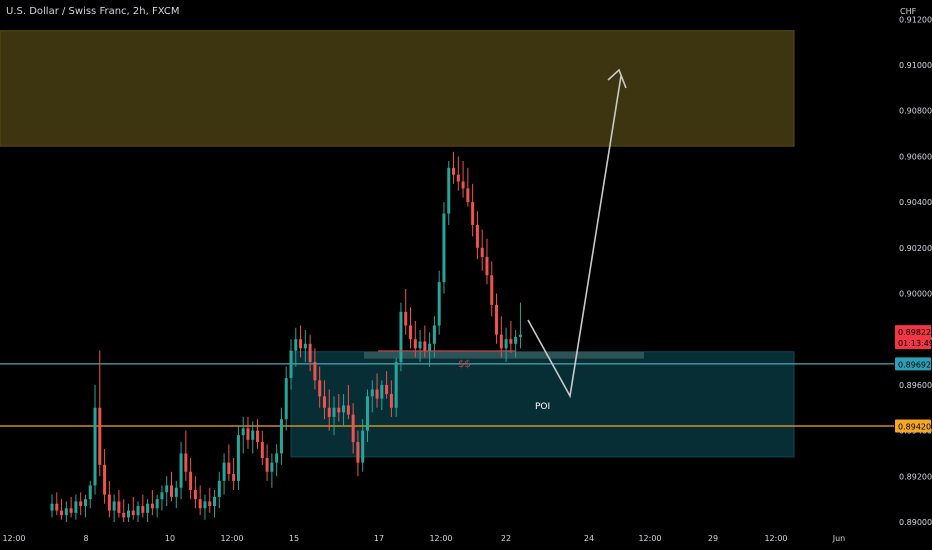 The height and width of the screenshot is (550, 932). What do you see at coordinates (915, 19) in the screenshot?
I see `y-tick-label-11: 0.91200` at bounding box center [915, 19].